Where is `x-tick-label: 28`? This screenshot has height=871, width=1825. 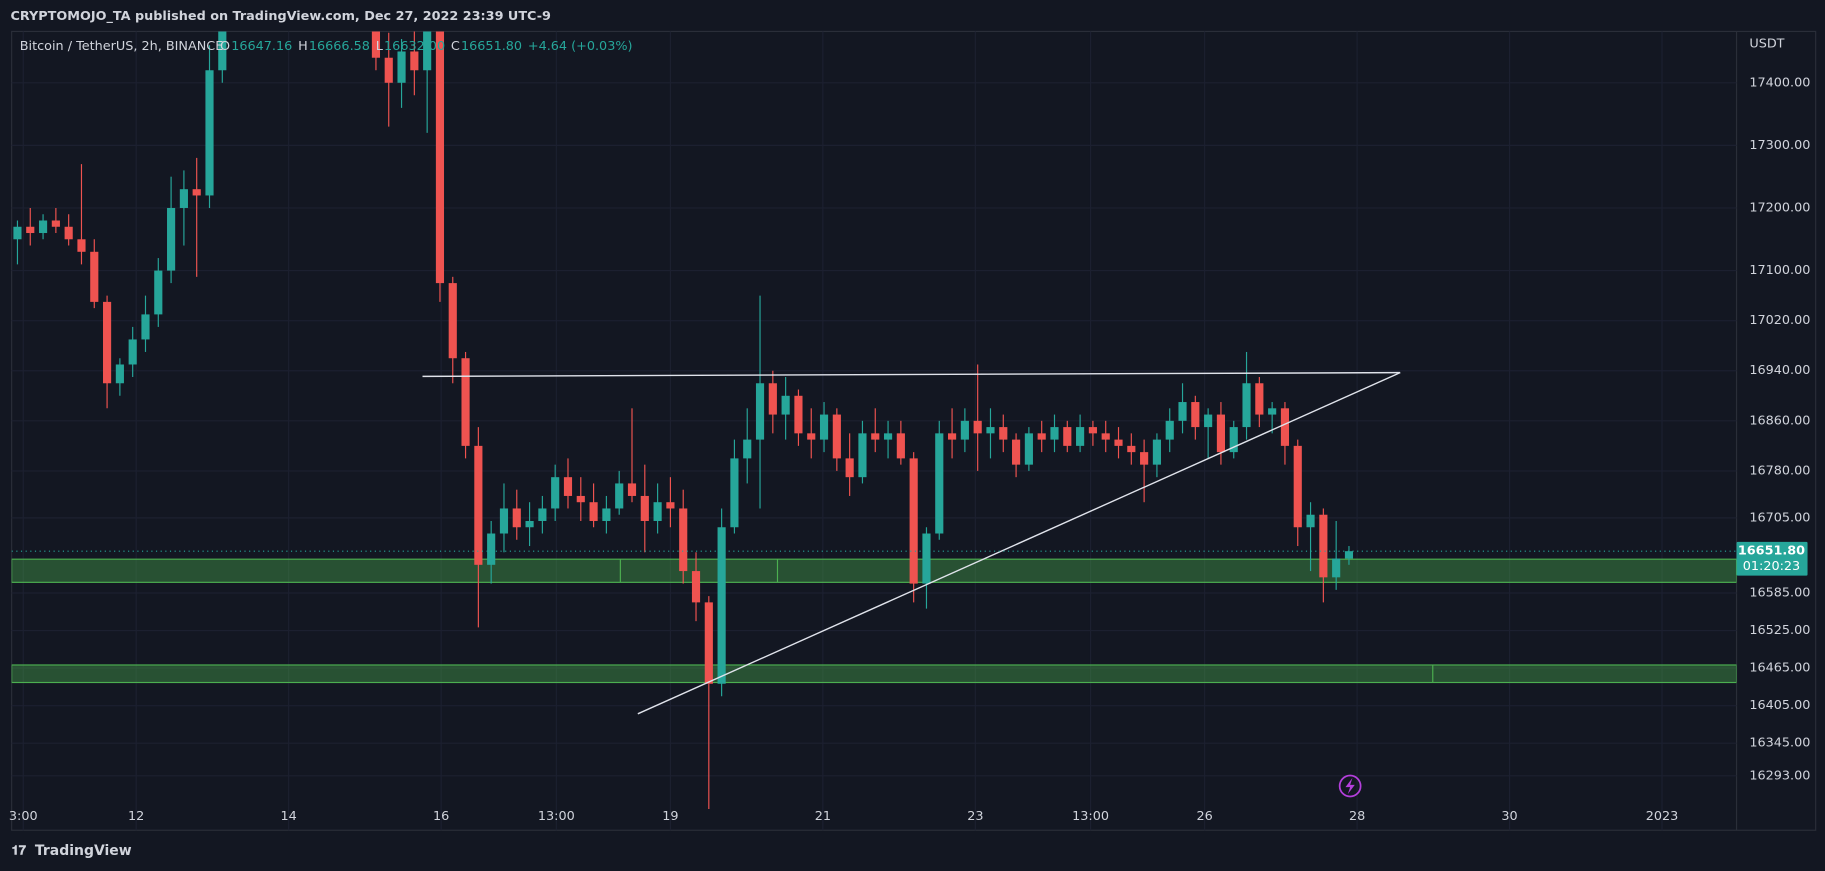
x-tick-label: 28 is located at coordinates (1357, 816).